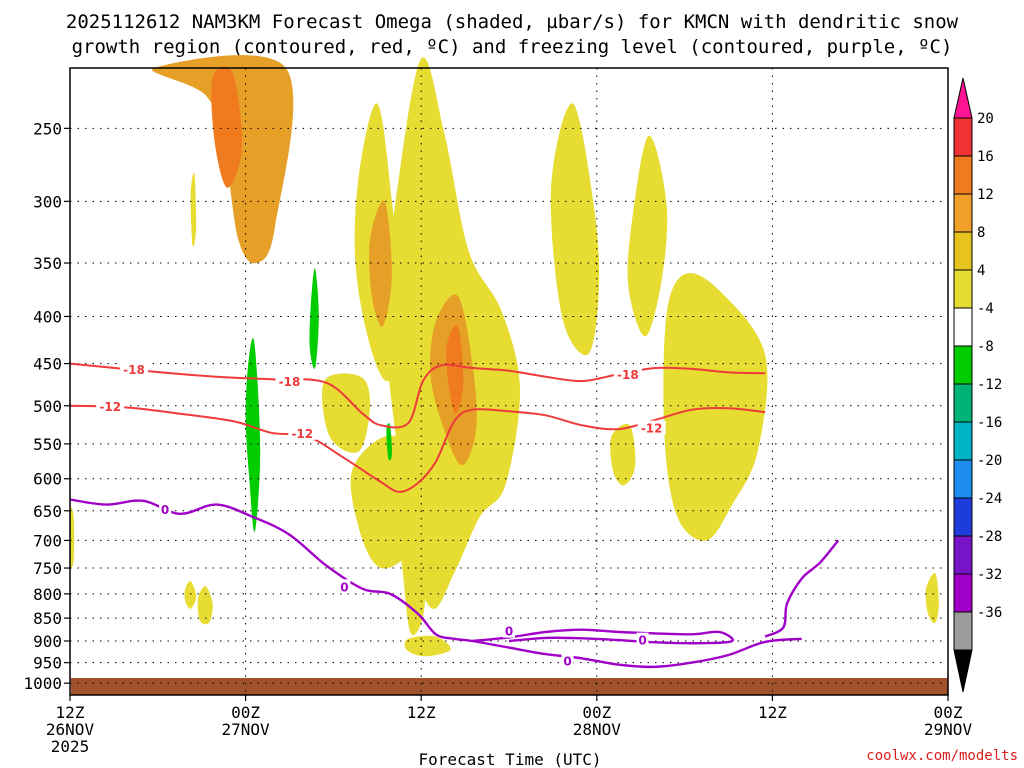  I want to click on y-tick-label-400: 400, so click(47, 316).